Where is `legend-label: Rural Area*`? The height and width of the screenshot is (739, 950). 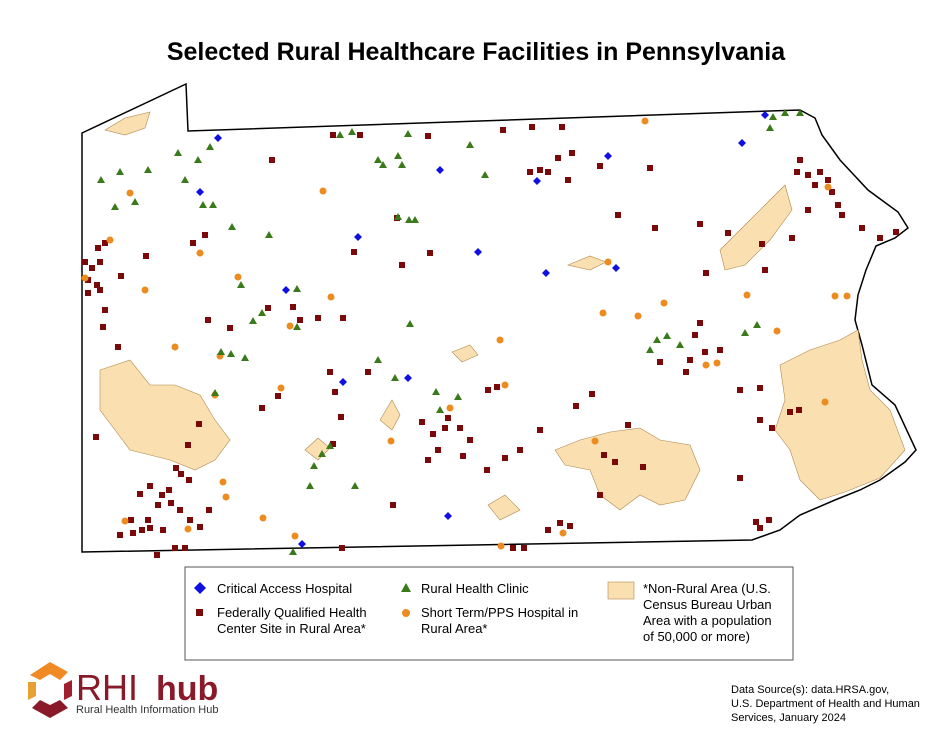
legend-label: Rural Area* is located at coordinates (454, 628).